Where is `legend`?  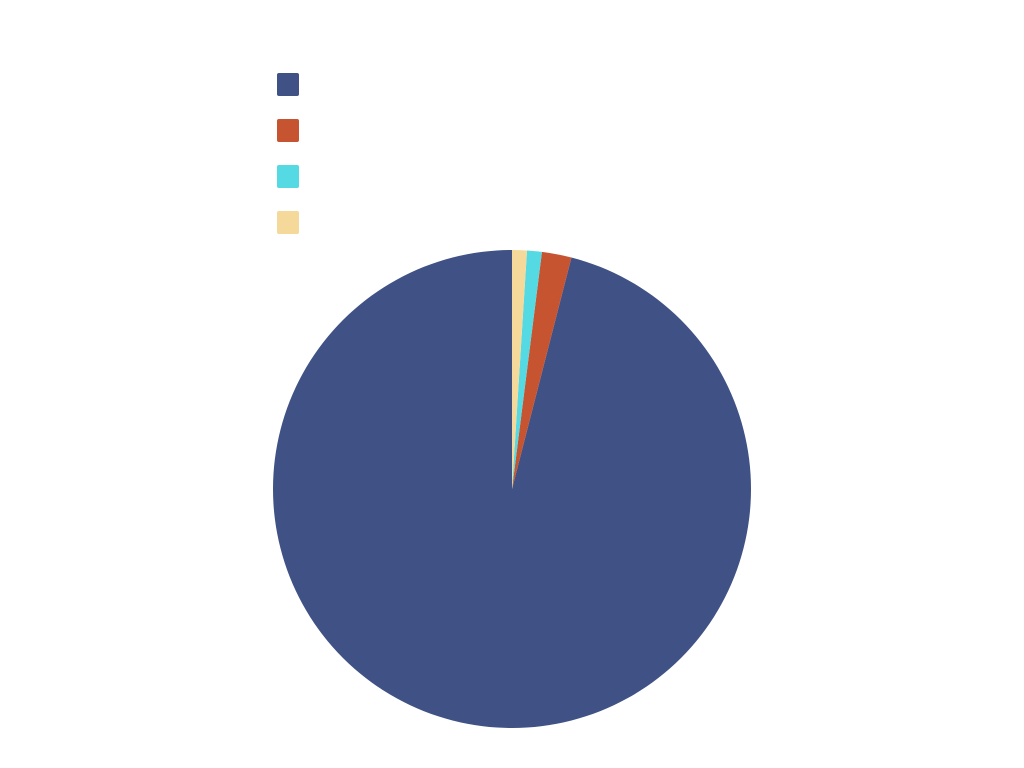 legend is located at coordinates (293, 165).